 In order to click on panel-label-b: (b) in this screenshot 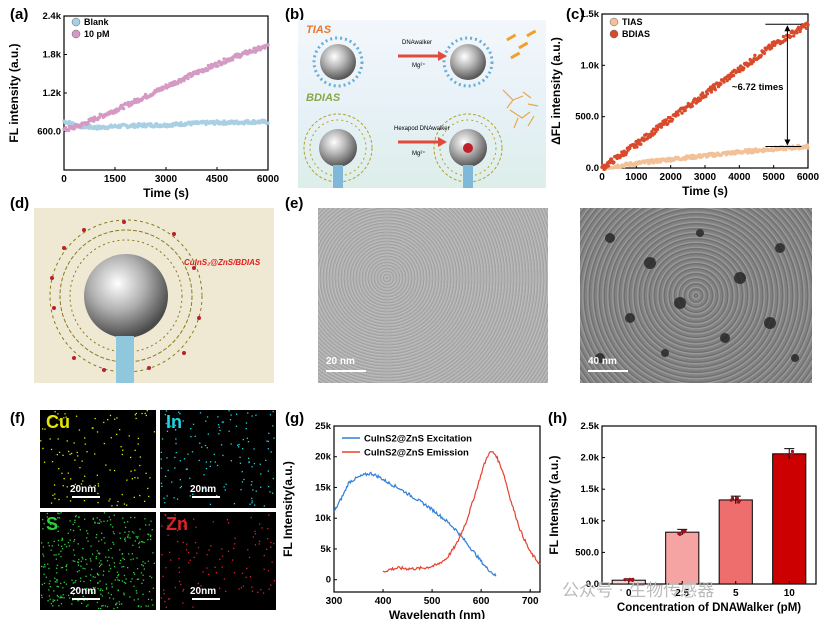, I will do `click(295, 14)`.